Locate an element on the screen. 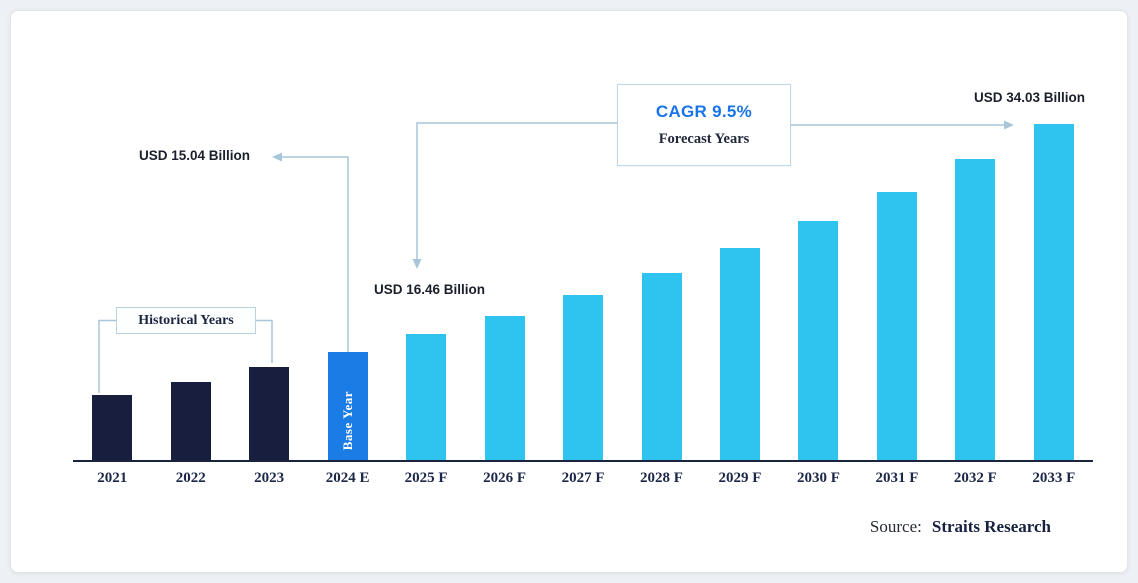 This screenshot has width=1138, height=583. bar-column-2025-f is located at coordinates (426, 397).